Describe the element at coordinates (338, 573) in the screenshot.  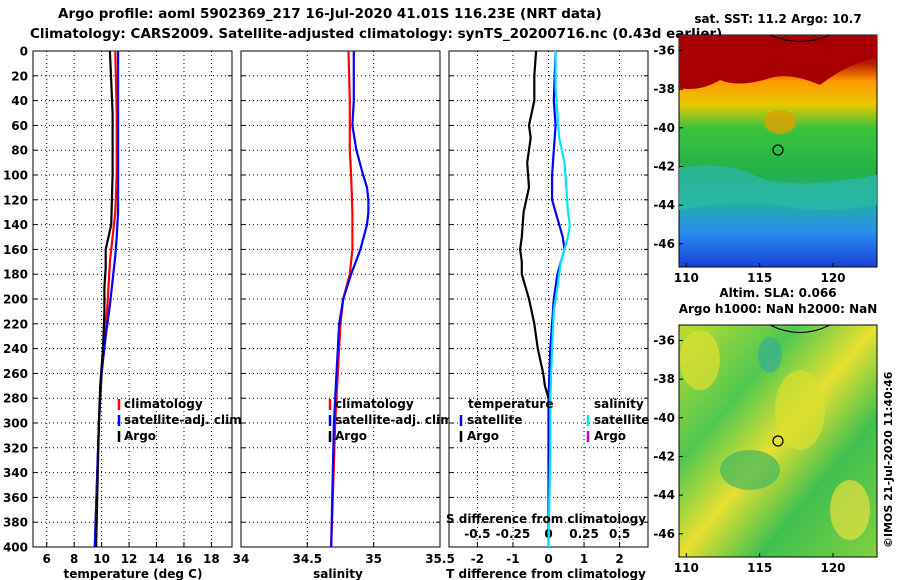
I see `salinity-xlabel: salinity` at that location.